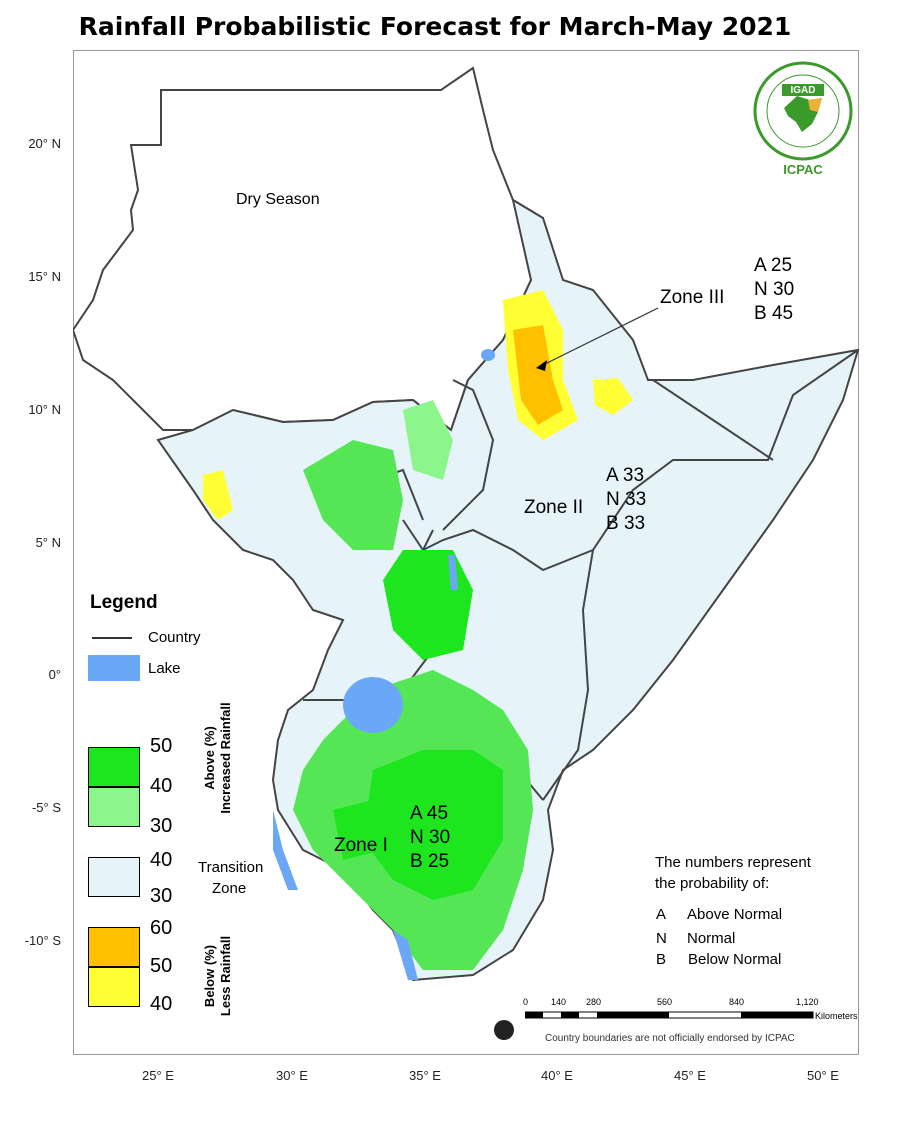  Describe the element at coordinates (373, 705) in the screenshot. I see `lake-victoria` at that location.